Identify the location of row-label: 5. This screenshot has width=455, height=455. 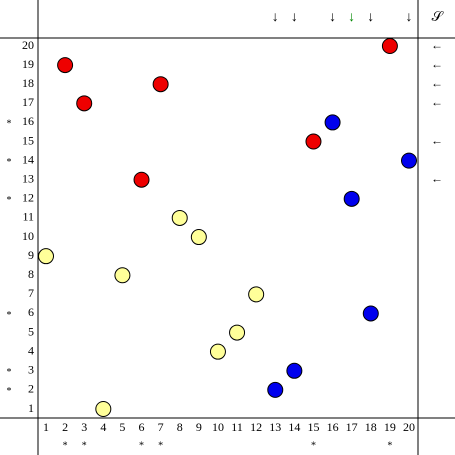
(31, 331).